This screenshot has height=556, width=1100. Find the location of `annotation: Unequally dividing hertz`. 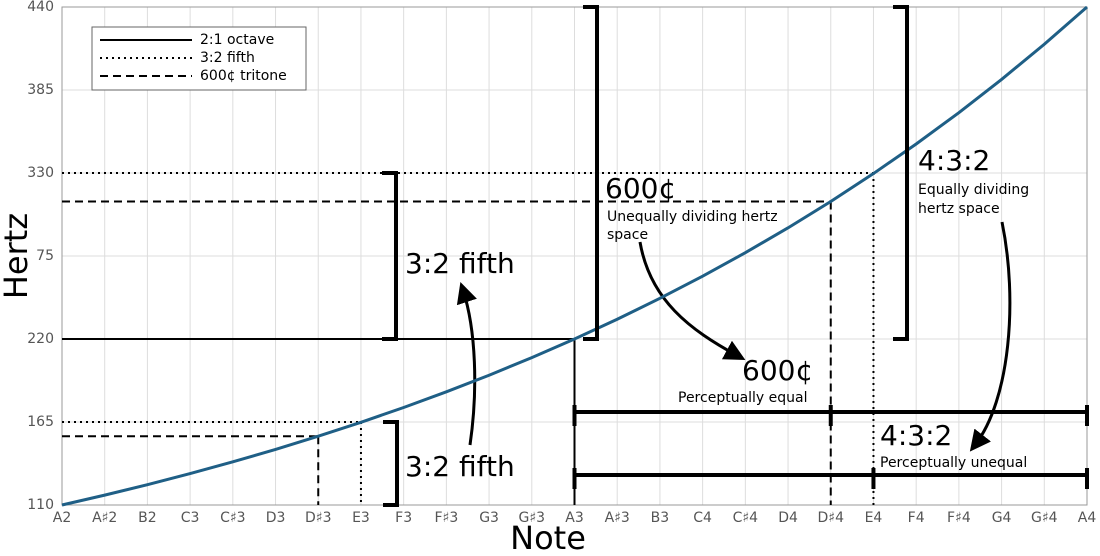

annotation: Unequally dividing hertz is located at coordinates (692, 217).